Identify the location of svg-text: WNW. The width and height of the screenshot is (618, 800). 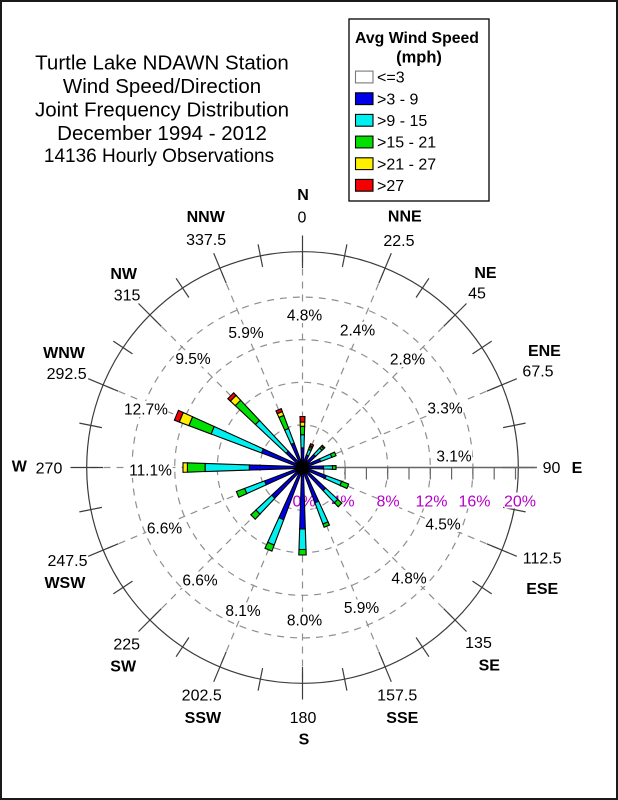
(64, 353).